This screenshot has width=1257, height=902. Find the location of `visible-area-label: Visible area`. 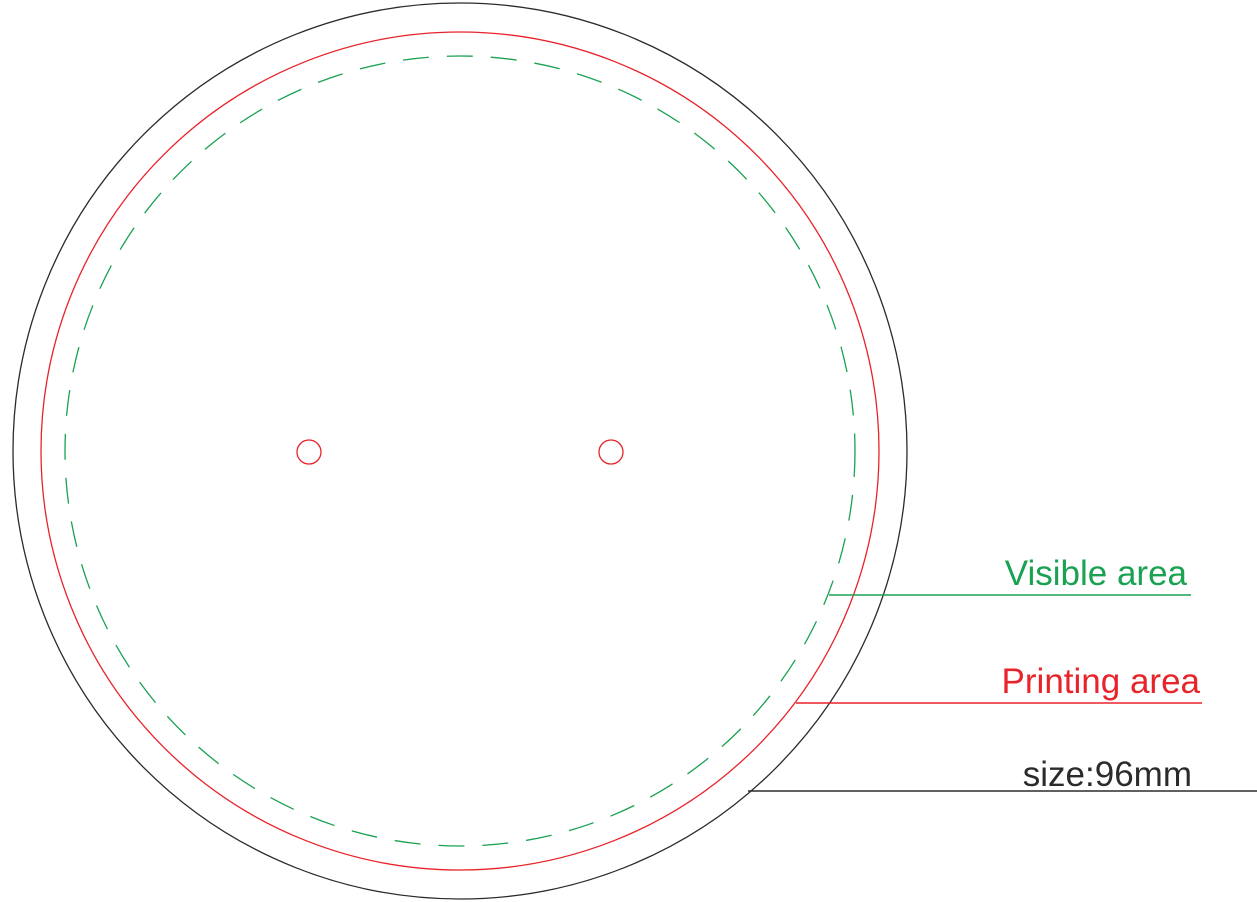

visible-area-label: Visible area is located at coordinates (1096, 573).